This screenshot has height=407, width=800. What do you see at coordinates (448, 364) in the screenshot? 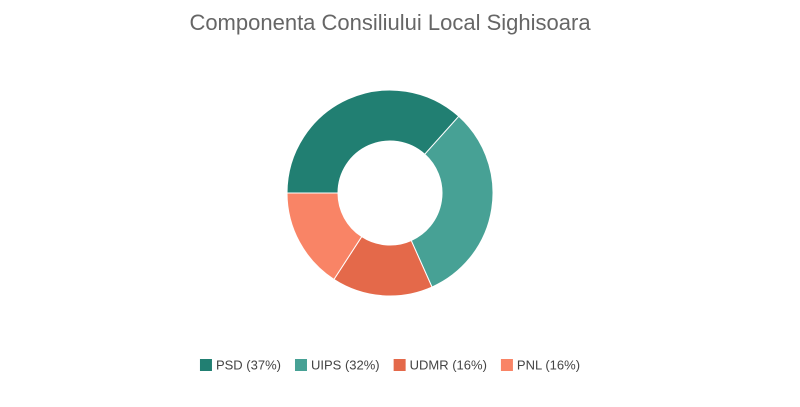
I see `legend-label: UDMR (16%)` at bounding box center [448, 364].